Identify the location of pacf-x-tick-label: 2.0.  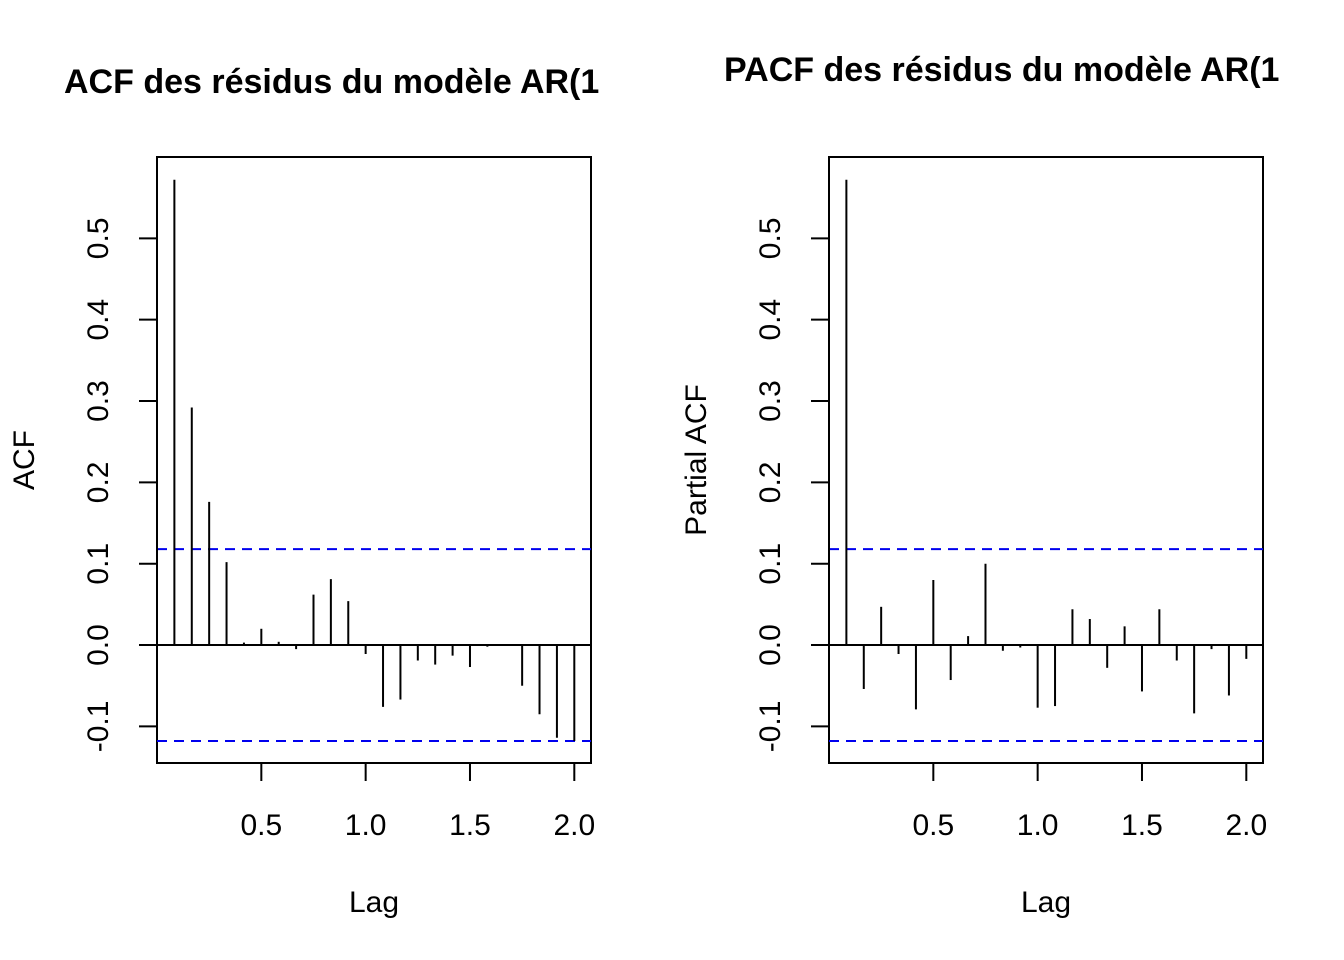
(1246, 825).